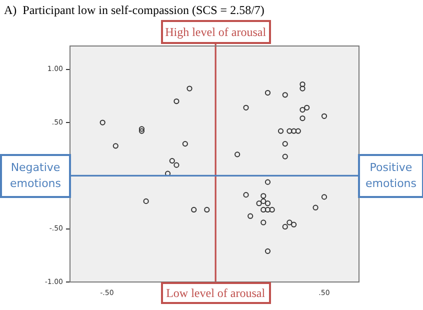 Image resolution: width=423 pixels, height=310 pixels. What do you see at coordinates (390, 176) in the screenshot?
I see `text: Positive emotions` at bounding box center [390, 176].